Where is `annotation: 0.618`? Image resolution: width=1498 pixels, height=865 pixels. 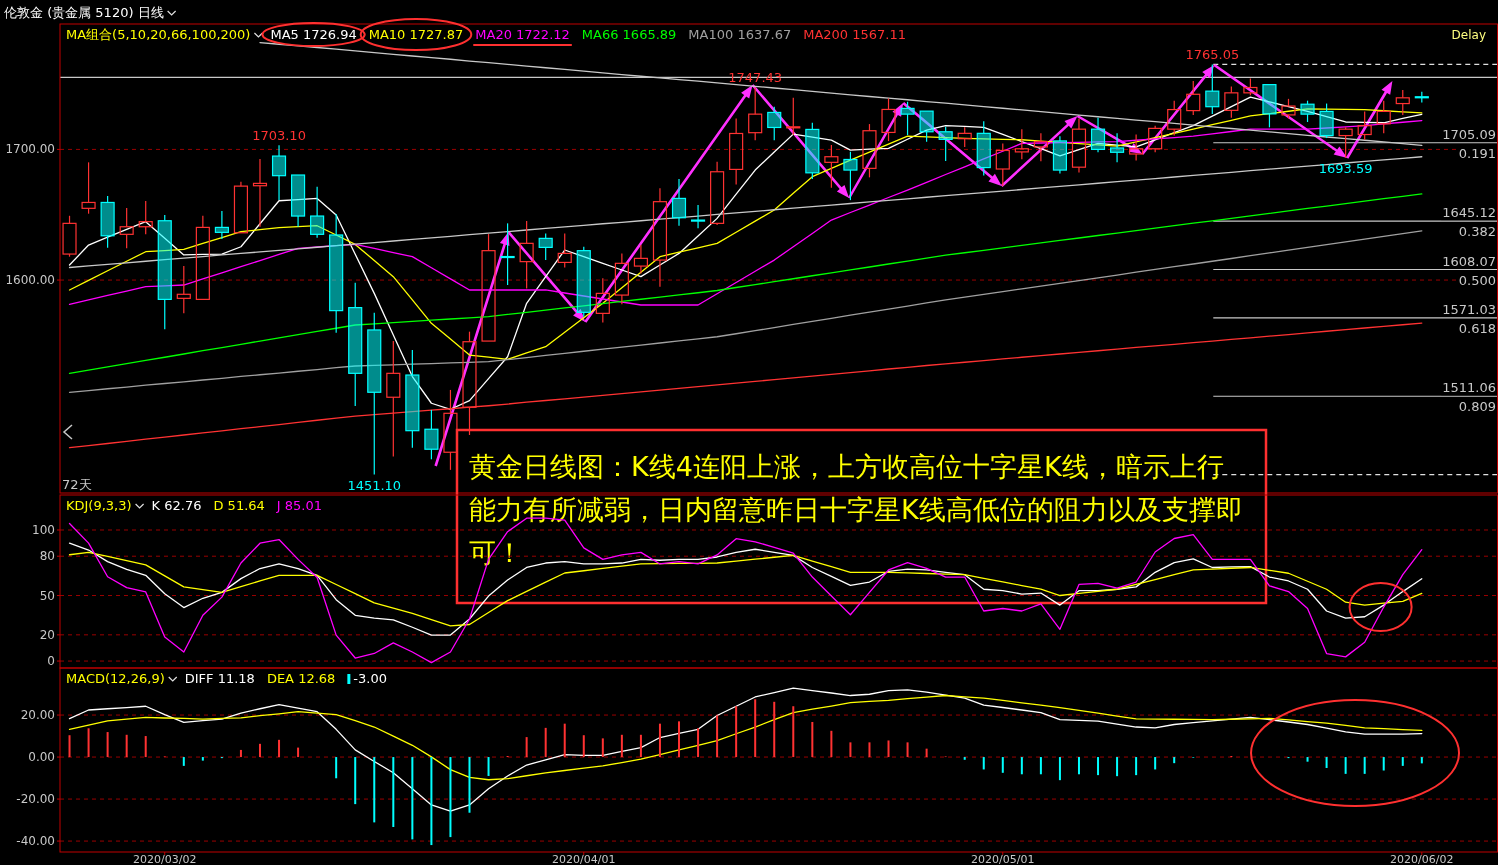 annotation: 0.618 is located at coordinates (1477, 328).